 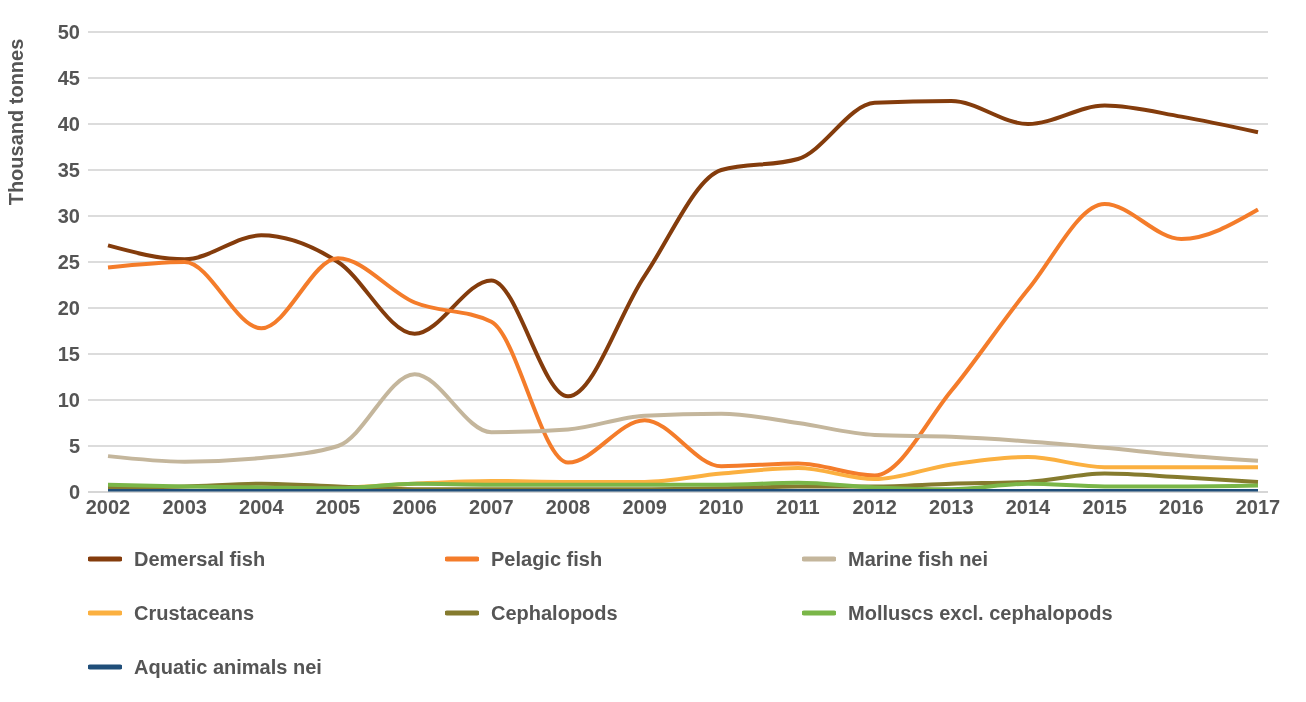 I want to click on x-tick-label: 2011, so click(x=798, y=507).